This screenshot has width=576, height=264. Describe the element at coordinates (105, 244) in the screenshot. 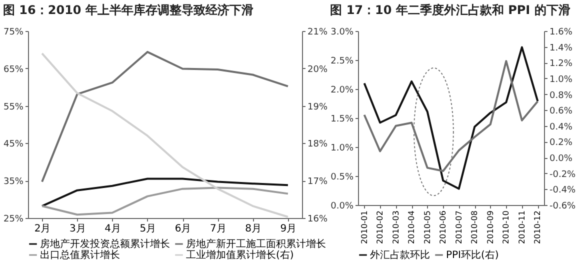

I see `legend-label: 房地产开发投资总额累计增长` at that location.